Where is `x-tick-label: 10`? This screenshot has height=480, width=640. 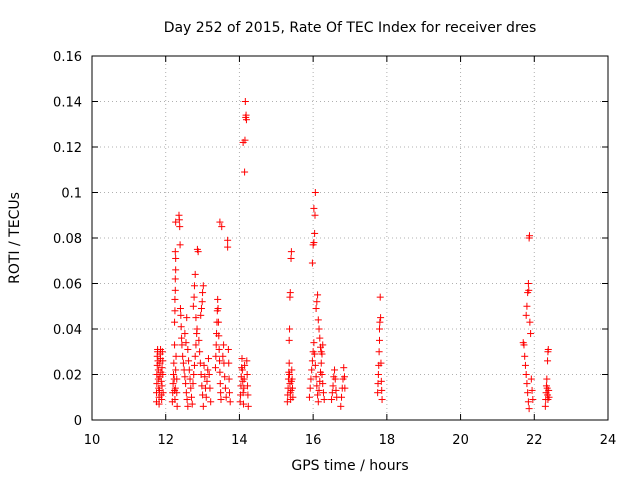 x-tick-label: 10 is located at coordinates (92, 440).